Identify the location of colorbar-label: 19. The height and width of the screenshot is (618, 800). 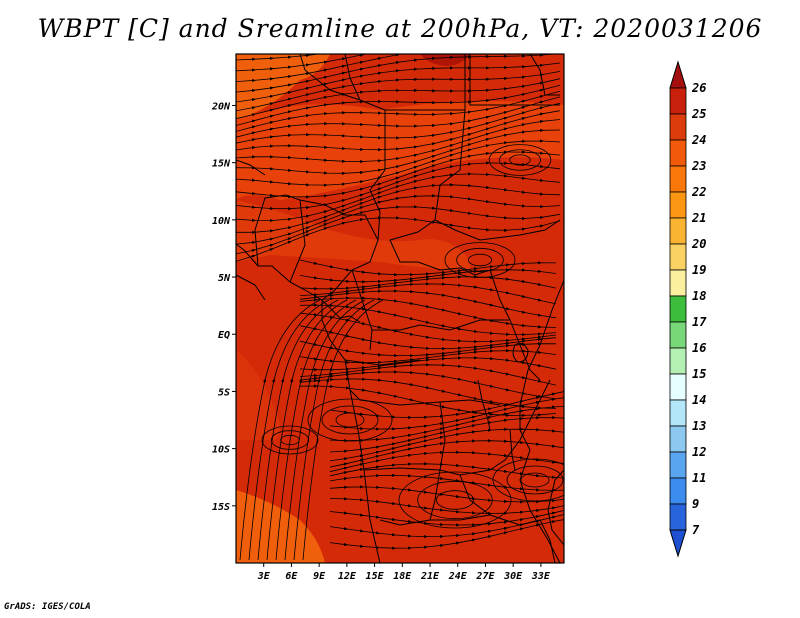
(699, 270).